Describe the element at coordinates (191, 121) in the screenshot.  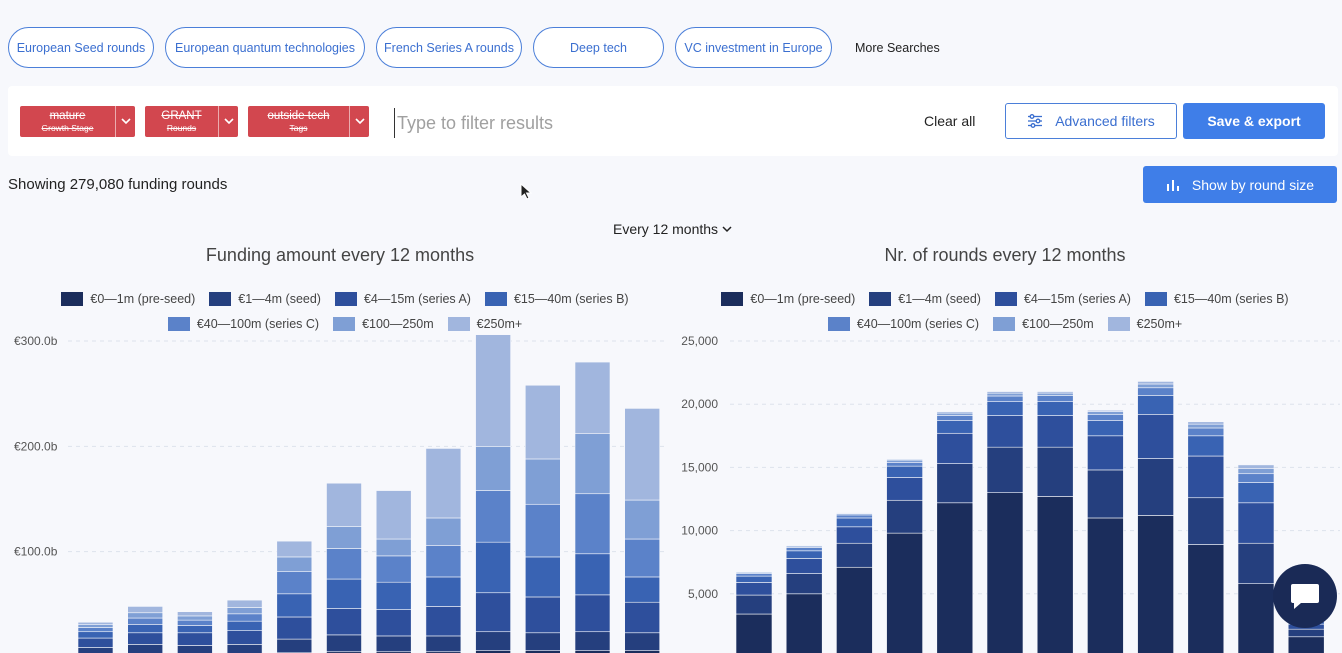
I see `filter-tag-rounds: GRANT Rounds` at that location.